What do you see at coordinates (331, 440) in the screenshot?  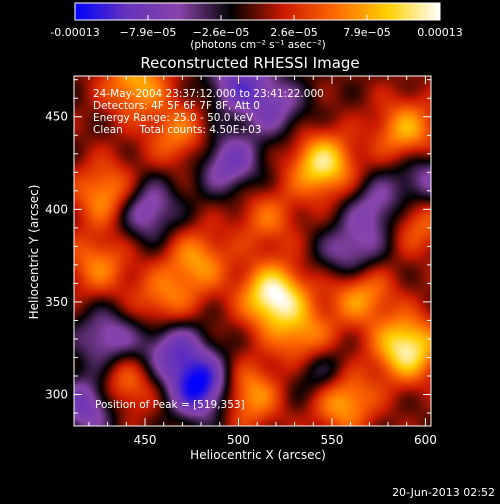 I see `x-tick-label: 550` at bounding box center [331, 440].